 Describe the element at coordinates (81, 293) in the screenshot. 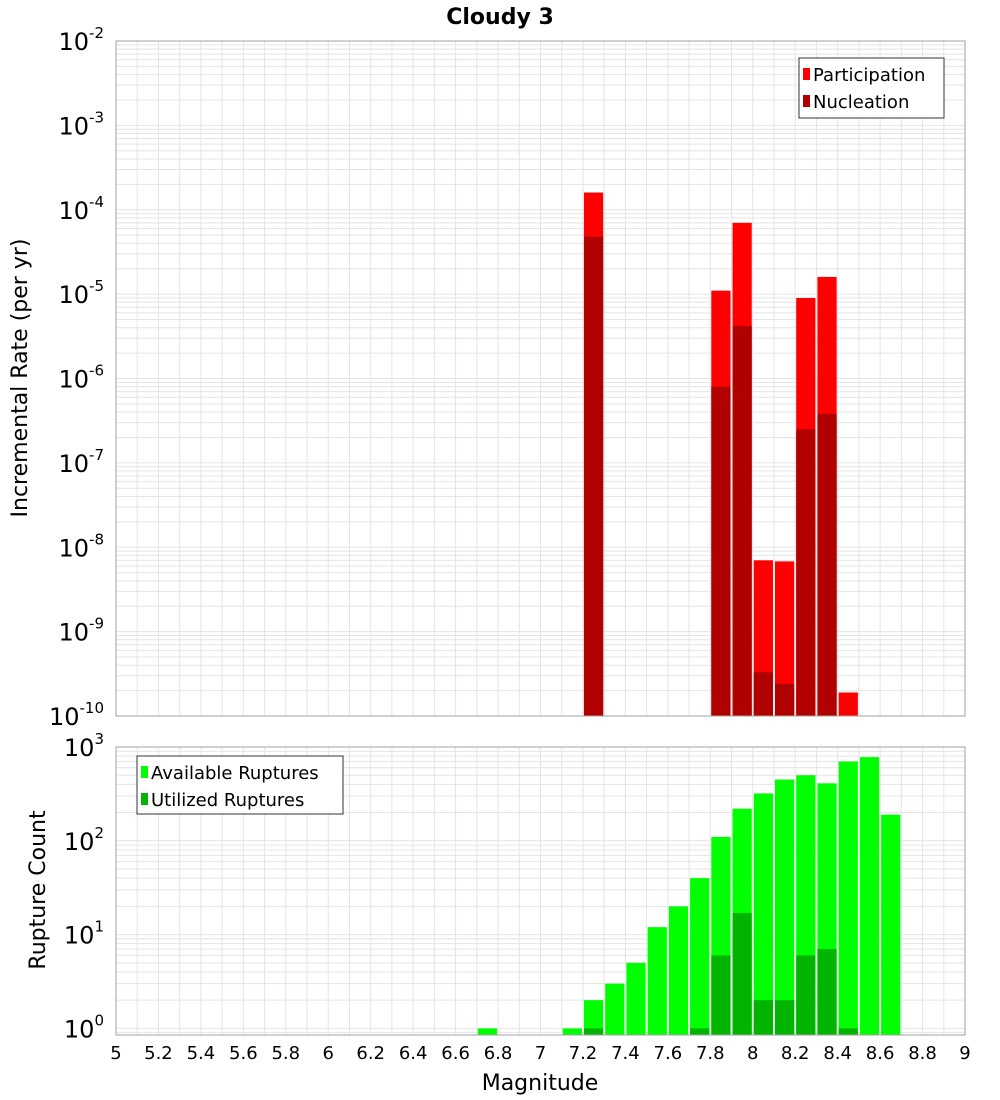

I see `y-tick-label: 10⁻⁵` at that location.